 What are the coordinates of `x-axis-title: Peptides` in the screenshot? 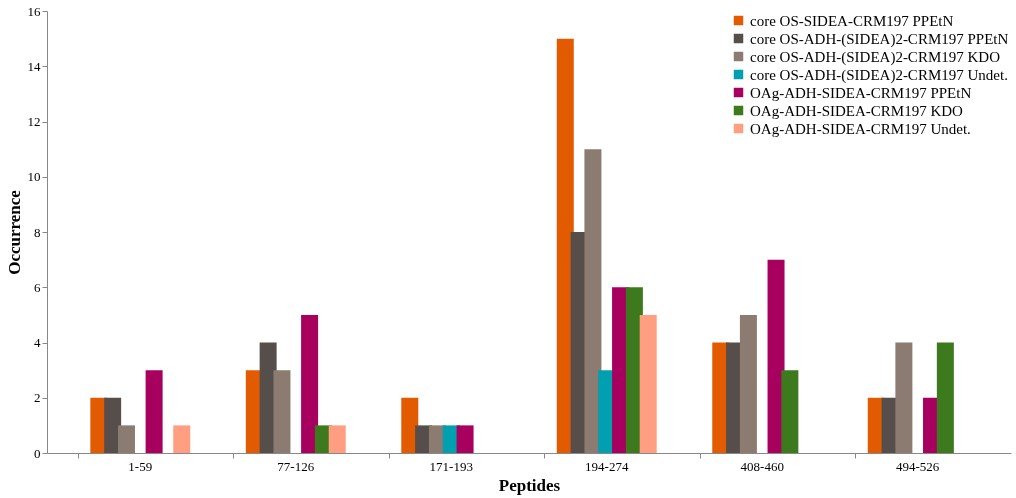 It's located at (529, 485).